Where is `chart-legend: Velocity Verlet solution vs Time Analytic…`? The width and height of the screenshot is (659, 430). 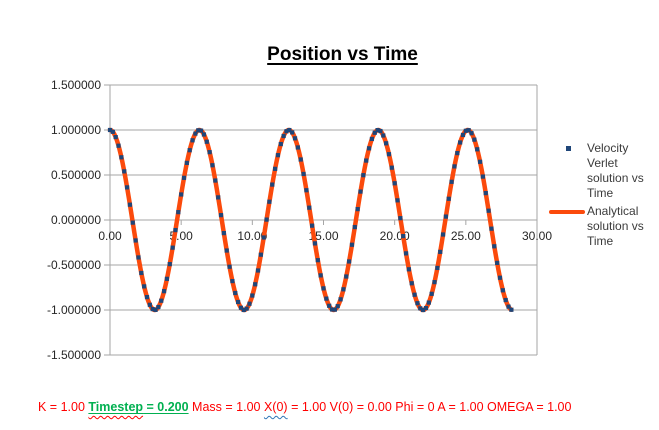
chart-legend: Velocity Verlet solution vs Time Analytic… is located at coordinates (602, 196).